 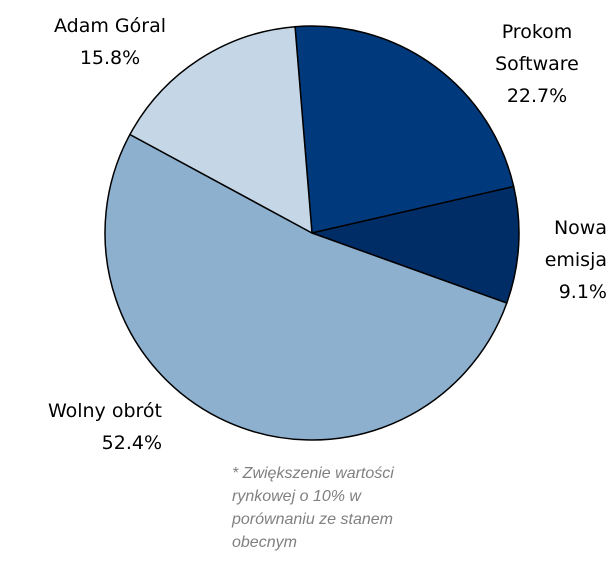 I want to click on slice-name: Nowa emisja, so click(x=575, y=244).